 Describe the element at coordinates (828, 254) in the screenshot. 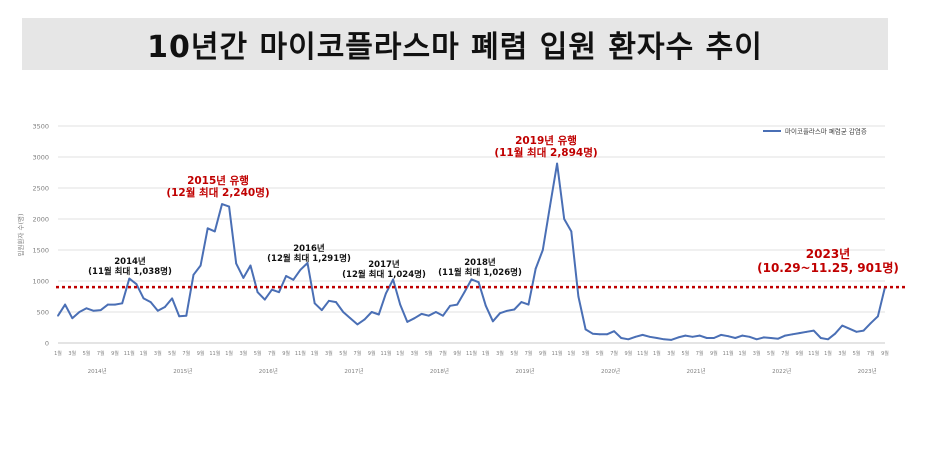

I see `annotation-label: 2023년` at that location.